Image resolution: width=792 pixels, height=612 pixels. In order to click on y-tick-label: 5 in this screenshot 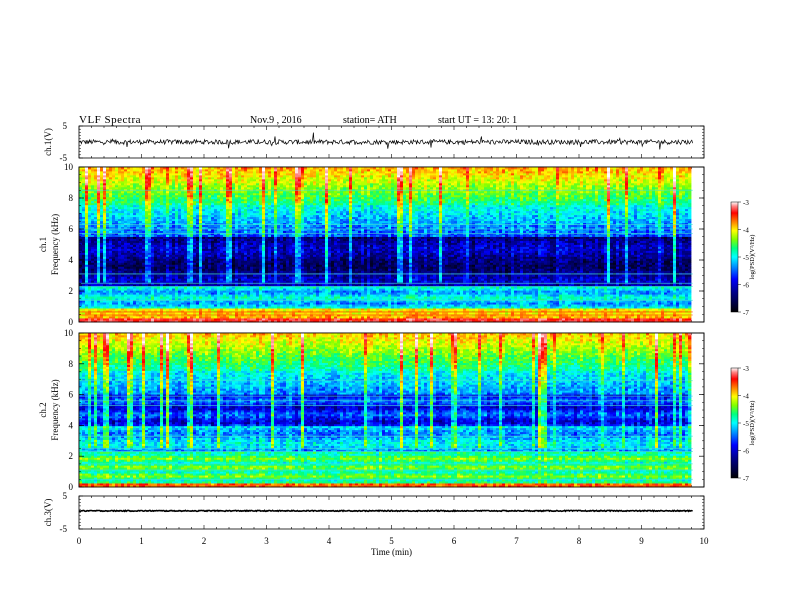, I will do `click(65, 126)`.